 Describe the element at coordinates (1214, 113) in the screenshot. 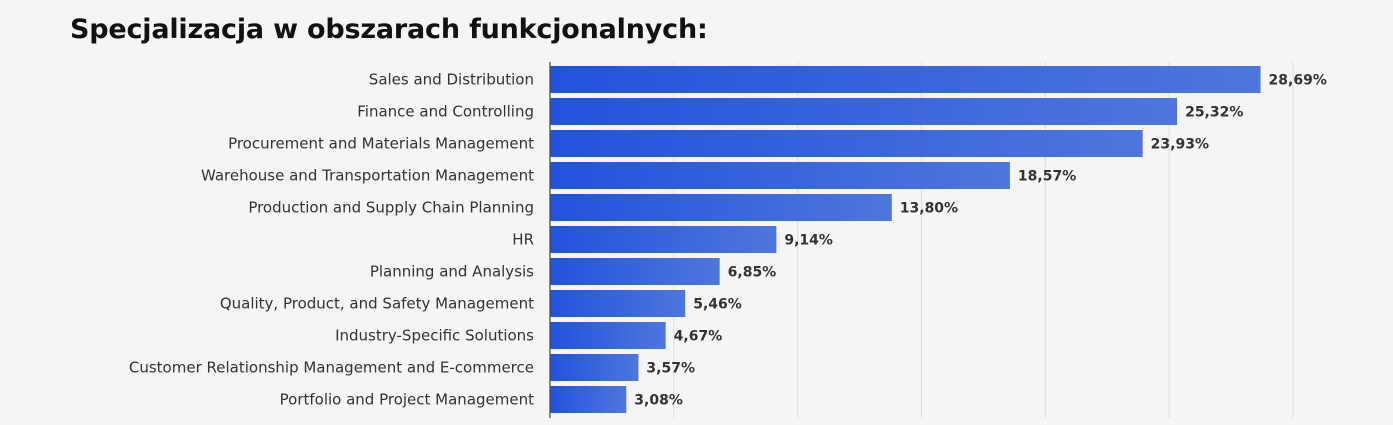

I see `value-label: 25,32%` at that location.